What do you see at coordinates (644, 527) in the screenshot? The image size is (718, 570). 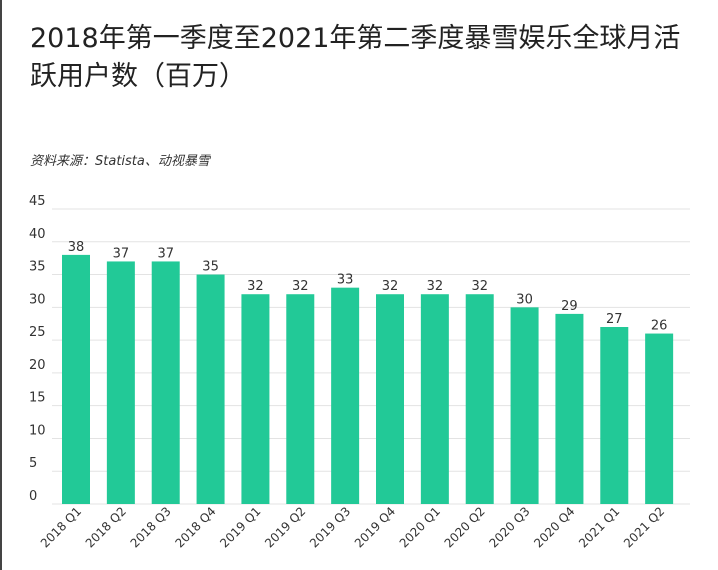 I see `x-tick-label: 2021 Q2` at bounding box center [644, 527].